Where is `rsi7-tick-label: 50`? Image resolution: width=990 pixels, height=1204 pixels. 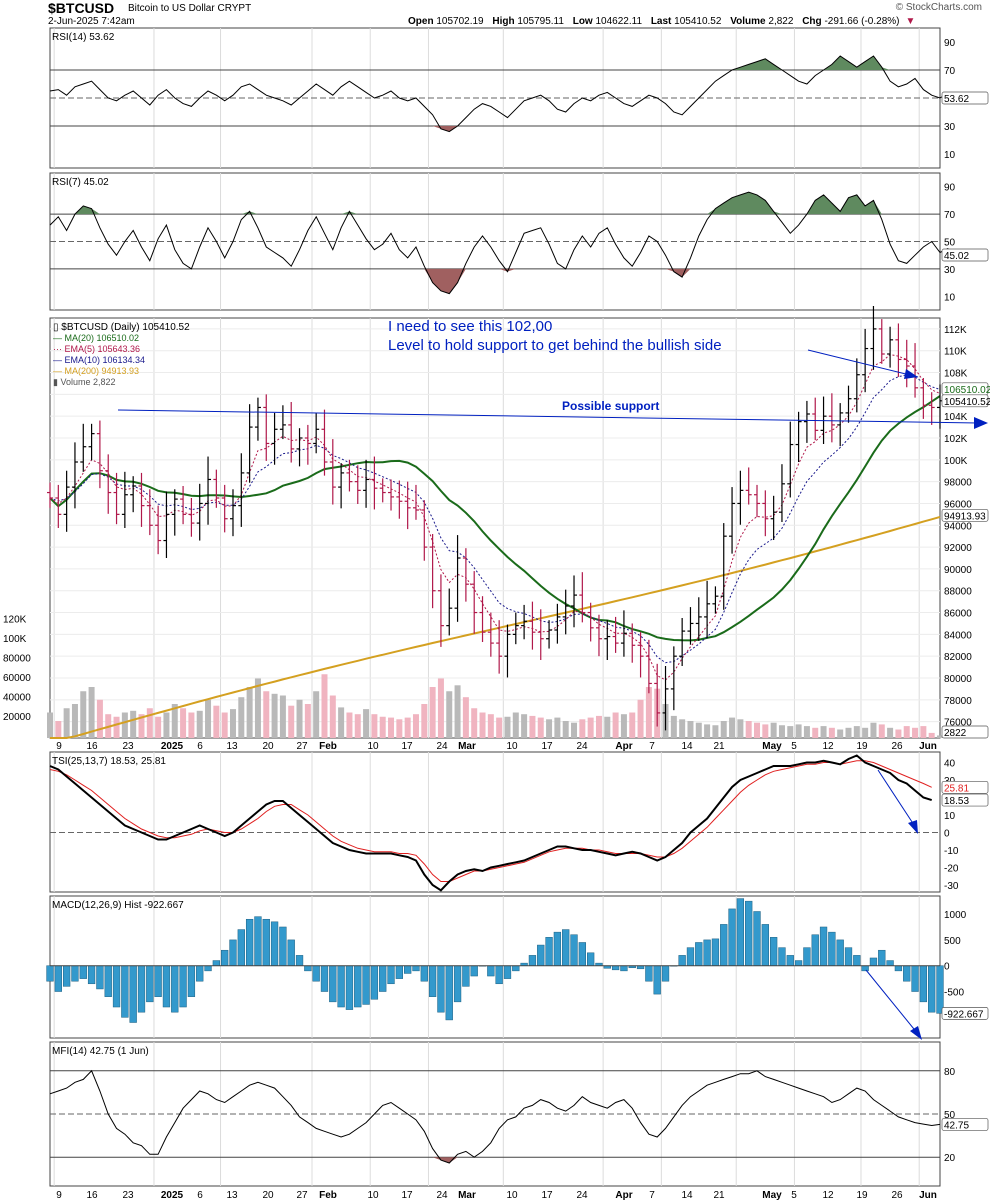 rsi7-tick-label: 50 is located at coordinates (950, 243).